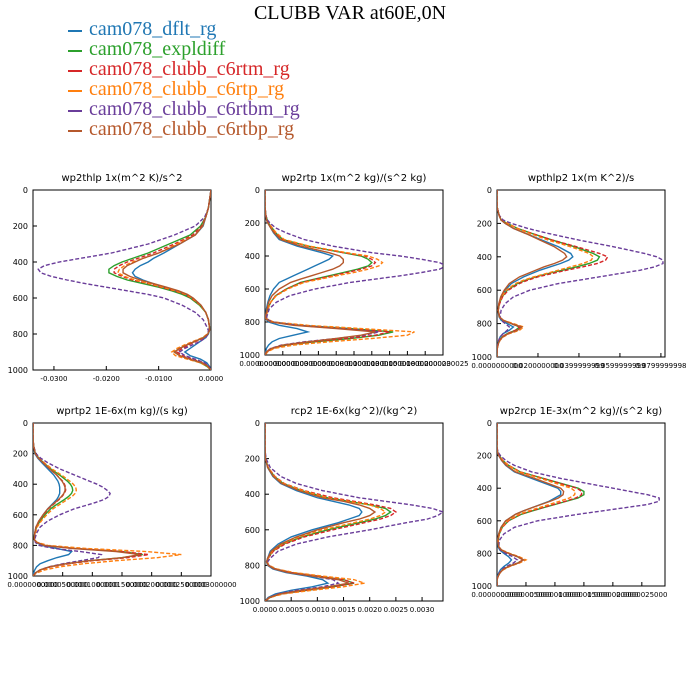 This screenshot has width=700, height=700. Describe the element at coordinates (194, 109) in the screenshot. I see `legend-label: cam078_clubb_c6rtbm_rg` at that location.